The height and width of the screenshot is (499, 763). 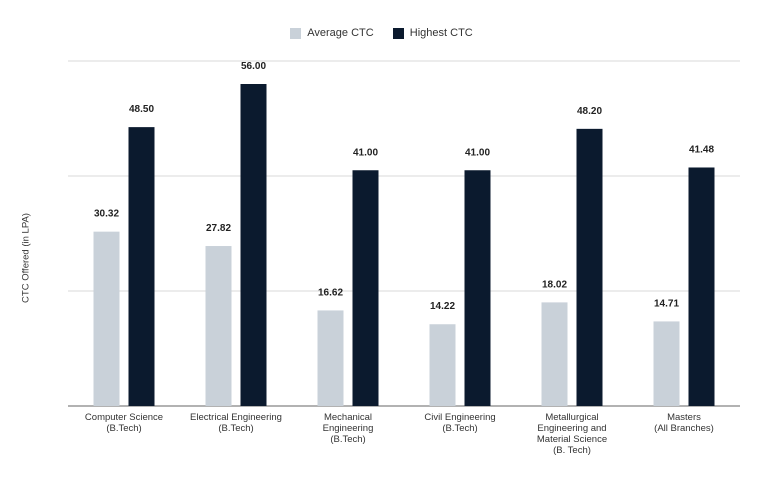 I want to click on x-tick-label-line: (All Branches), so click(x=684, y=428).